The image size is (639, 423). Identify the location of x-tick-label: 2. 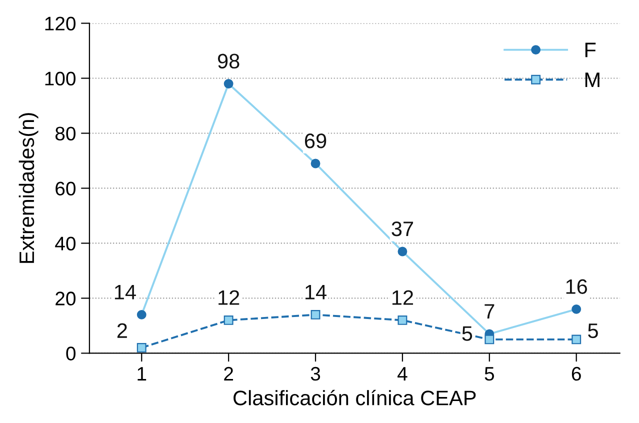
(229, 373).